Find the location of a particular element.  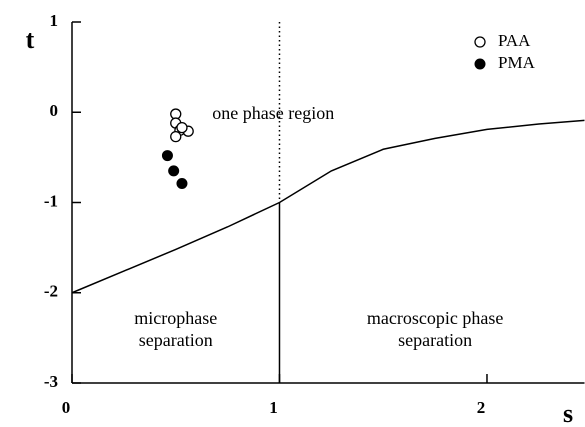

annotation: one phase region is located at coordinates (273, 113).